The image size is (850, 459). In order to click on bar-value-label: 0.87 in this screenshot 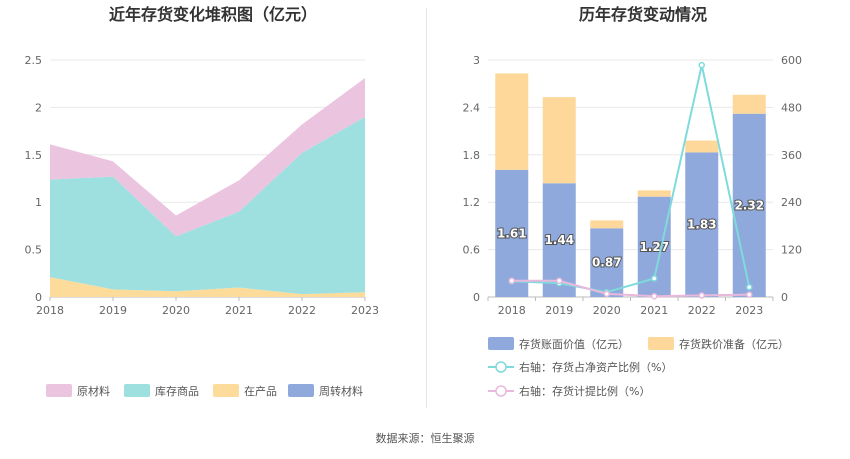, I will do `click(607, 263)`.